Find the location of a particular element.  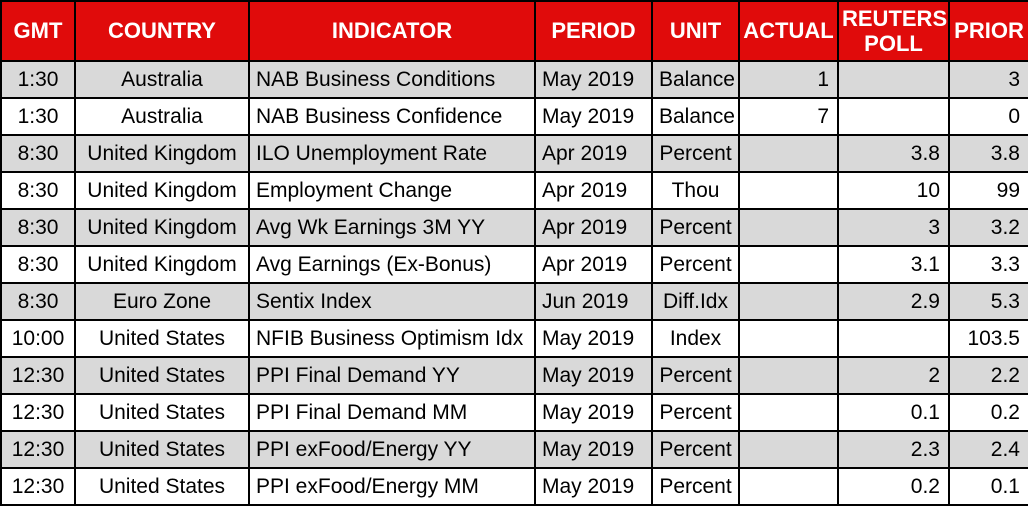

cell-prior: 2.2 is located at coordinates (988, 375).